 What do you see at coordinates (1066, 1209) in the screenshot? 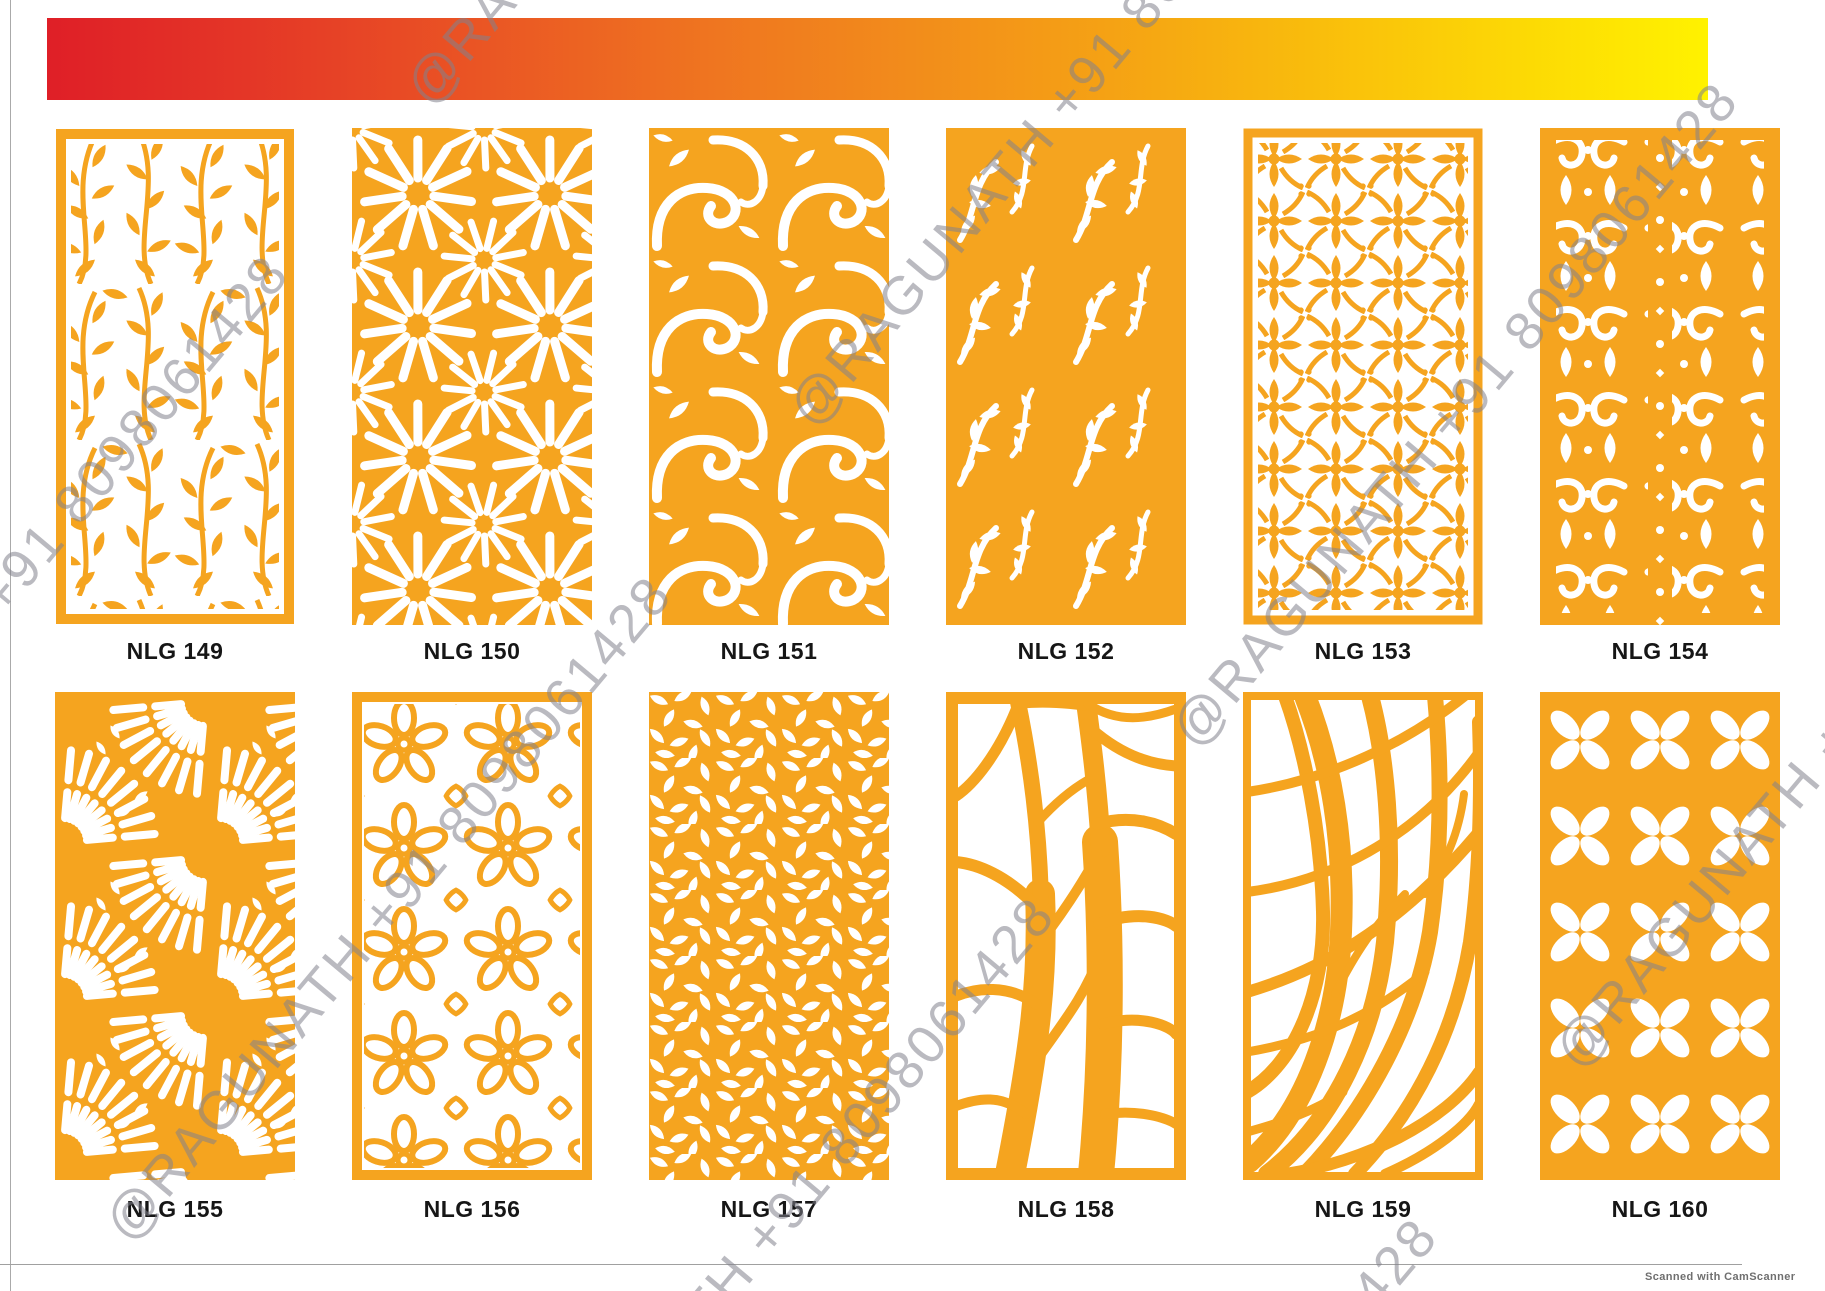
I see `panel-label: NLG 158` at bounding box center [1066, 1209].